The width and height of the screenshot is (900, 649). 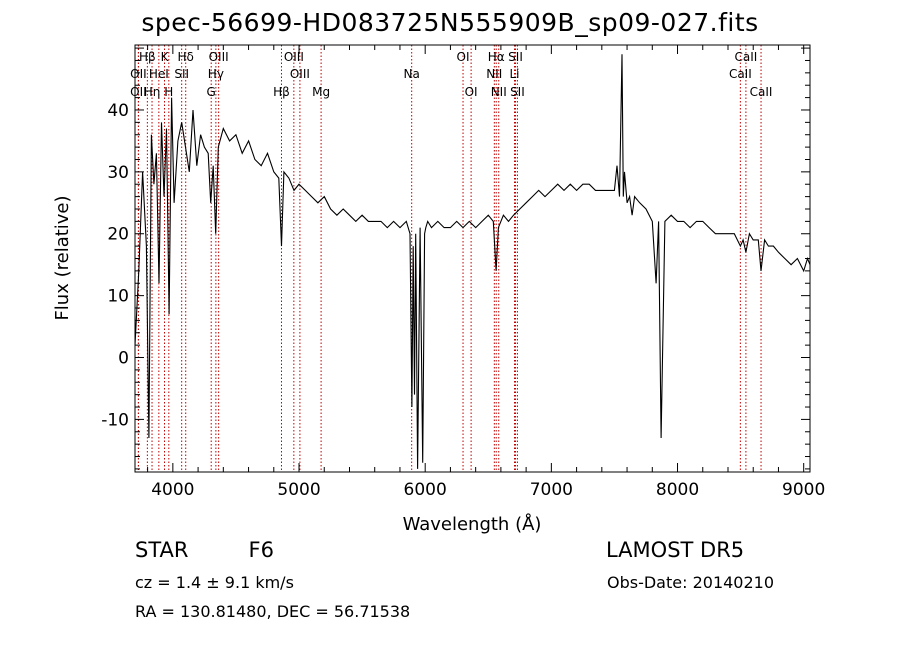 What do you see at coordinates (216, 74) in the screenshot?
I see `line-marker-label: Hγ` at bounding box center [216, 74].